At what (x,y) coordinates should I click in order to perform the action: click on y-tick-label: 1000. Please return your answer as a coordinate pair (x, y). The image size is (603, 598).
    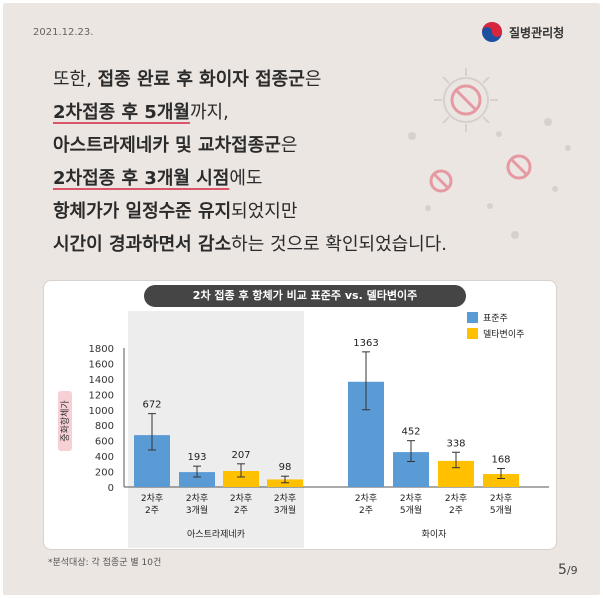
    Looking at the image, I should click on (101, 411).